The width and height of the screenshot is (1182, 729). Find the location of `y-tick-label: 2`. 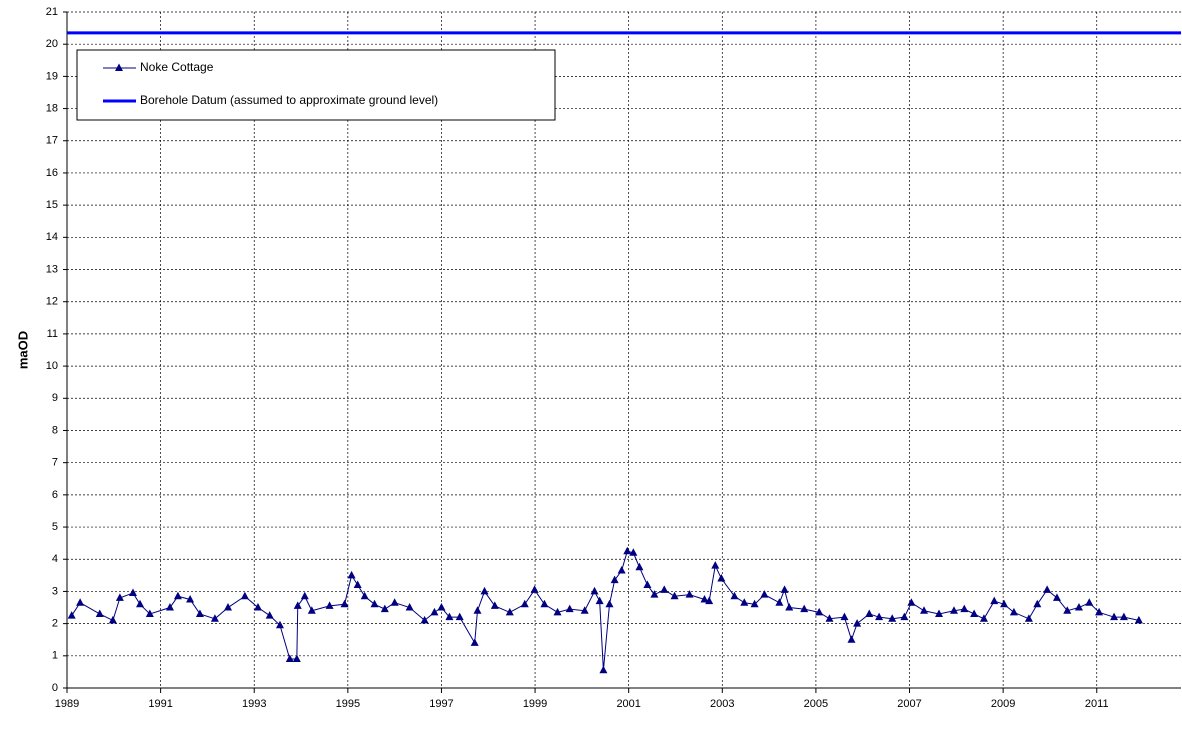

y-tick-label: 2 is located at coordinates (55, 624).